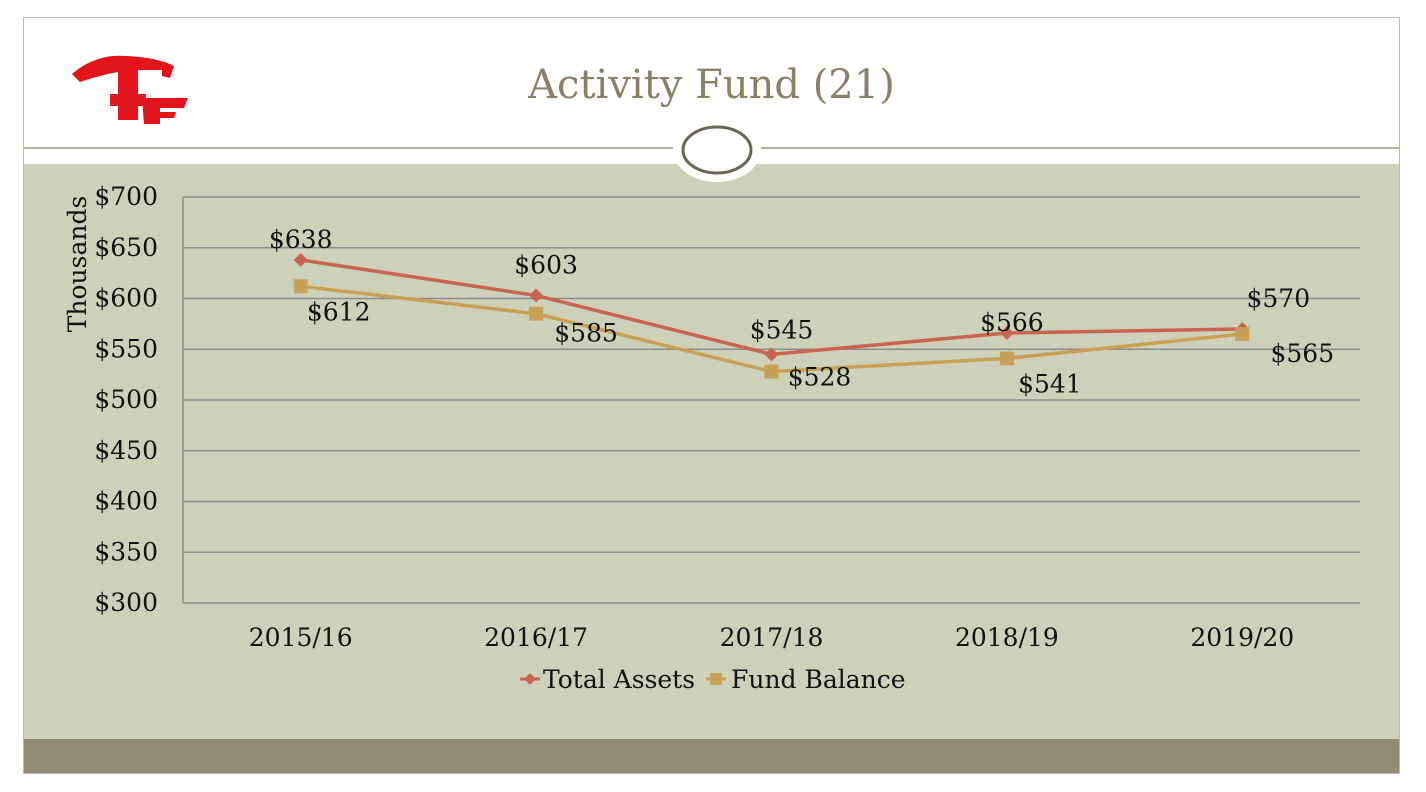 The width and height of the screenshot is (1426, 792). I want to click on x-tick-label: 2018/19, so click(1007, 637).